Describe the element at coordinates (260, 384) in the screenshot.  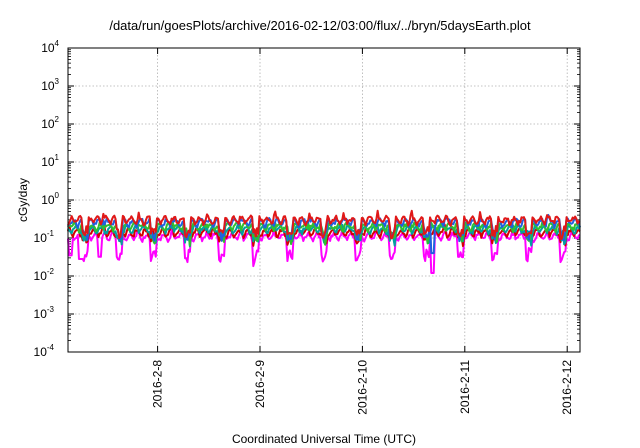
I see `x-tick-label: 2016-2-9` at that location.